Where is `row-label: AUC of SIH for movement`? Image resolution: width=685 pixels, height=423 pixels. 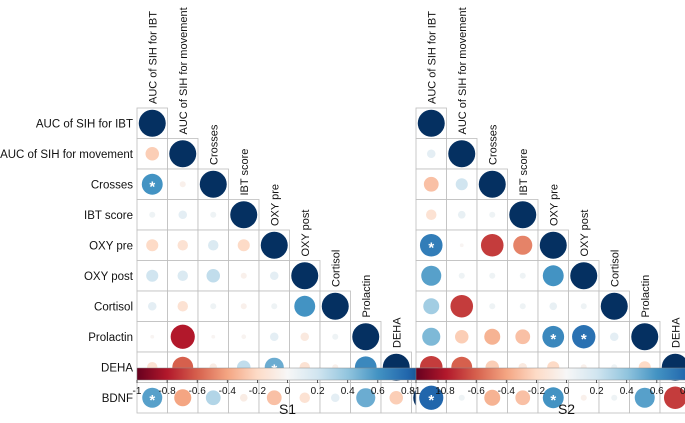
row-label: AUC of SIH for movement is located at coordinates (67, 155).